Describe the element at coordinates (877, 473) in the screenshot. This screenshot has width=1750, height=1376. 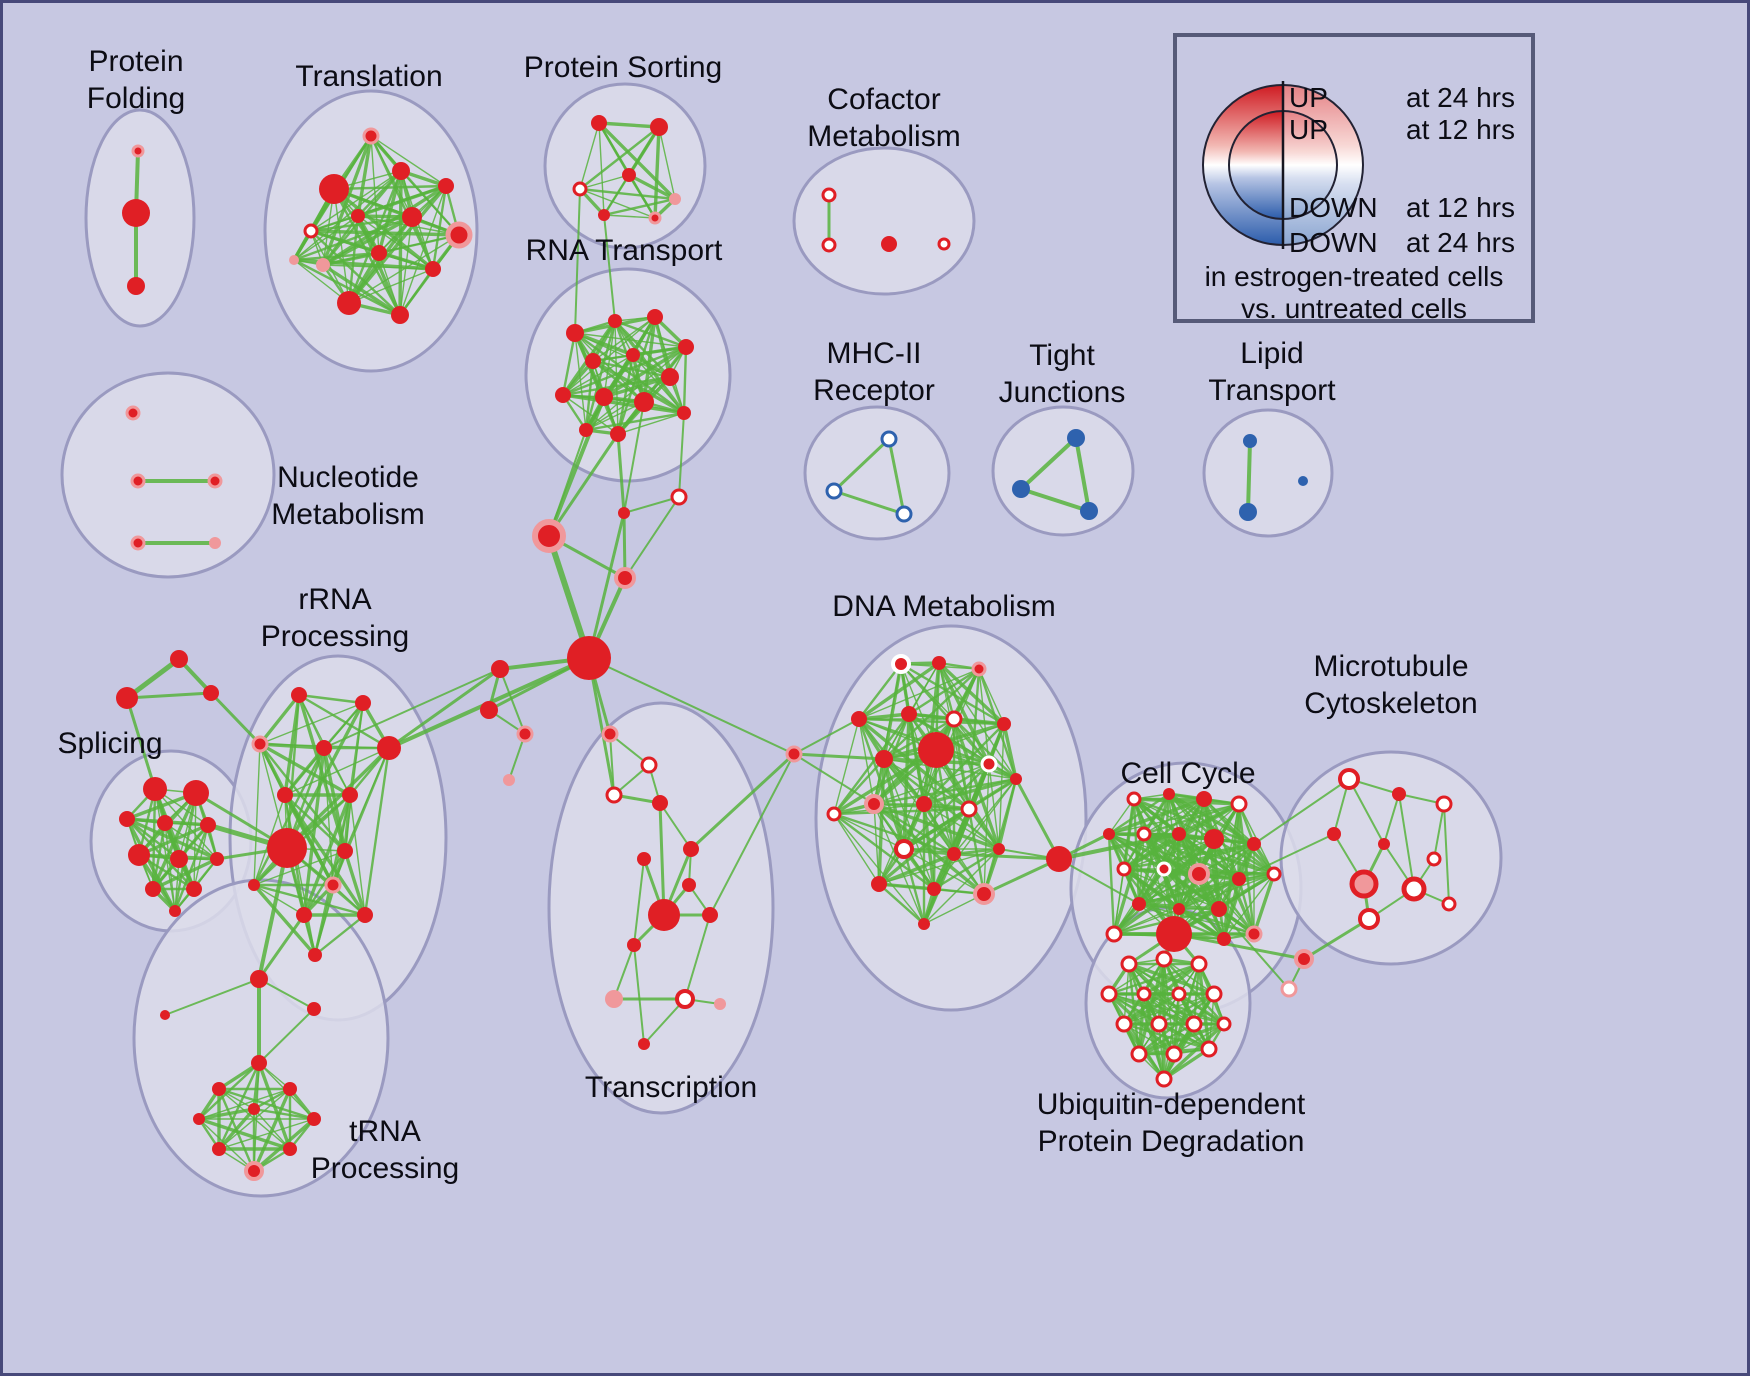
I see `cluster-ellipse-mhc-ii-receptor` at that location.